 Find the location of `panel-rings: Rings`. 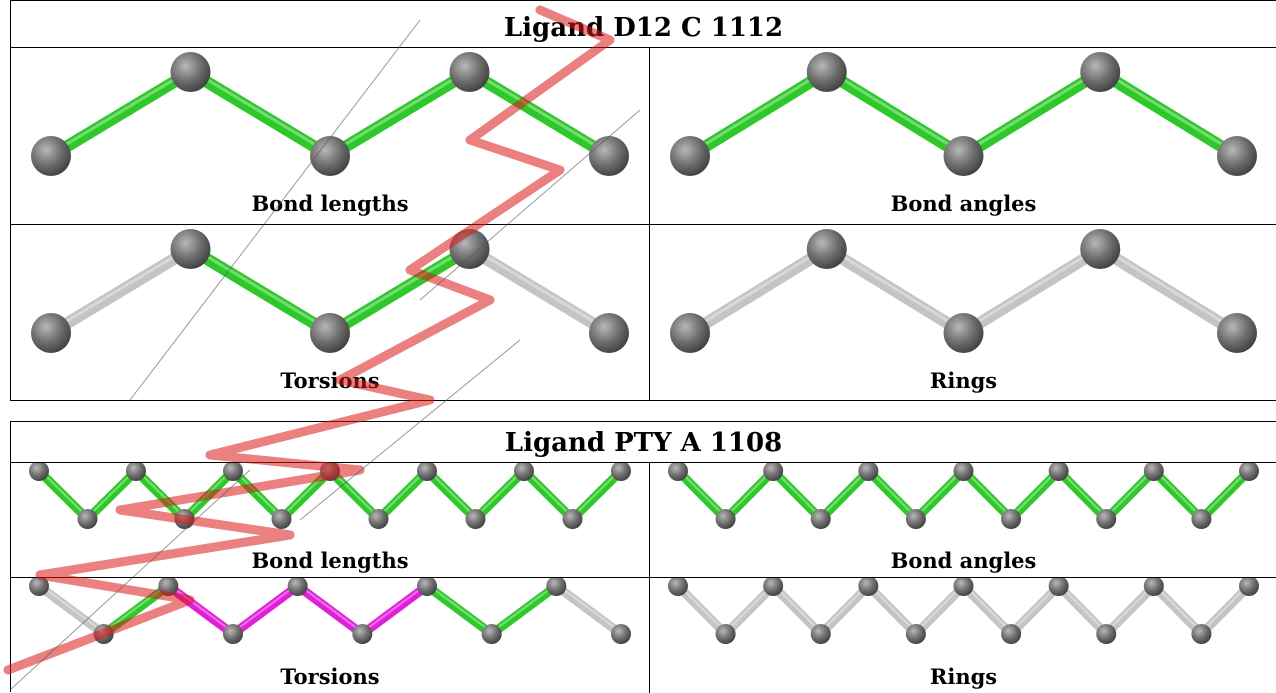

panel-rings: Rings is located at coordinates (963, 635).